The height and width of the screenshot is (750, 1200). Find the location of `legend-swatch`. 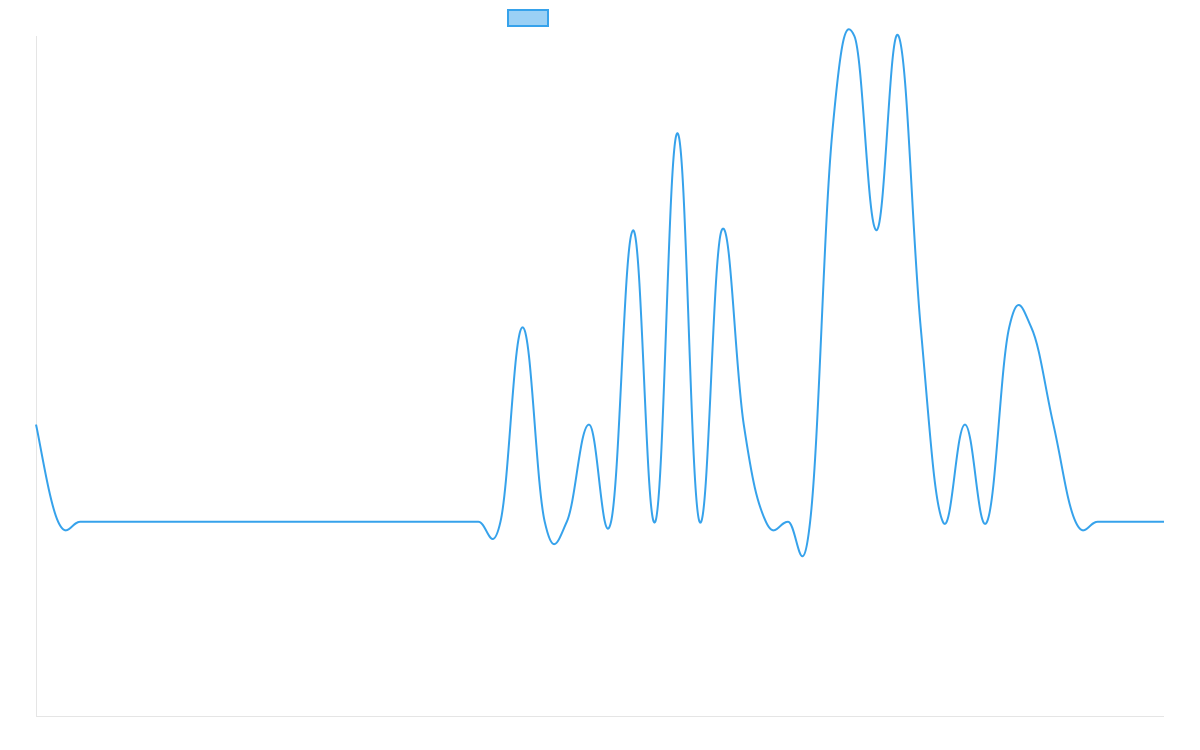

legend-swatch is located at coordinates (528, 18).